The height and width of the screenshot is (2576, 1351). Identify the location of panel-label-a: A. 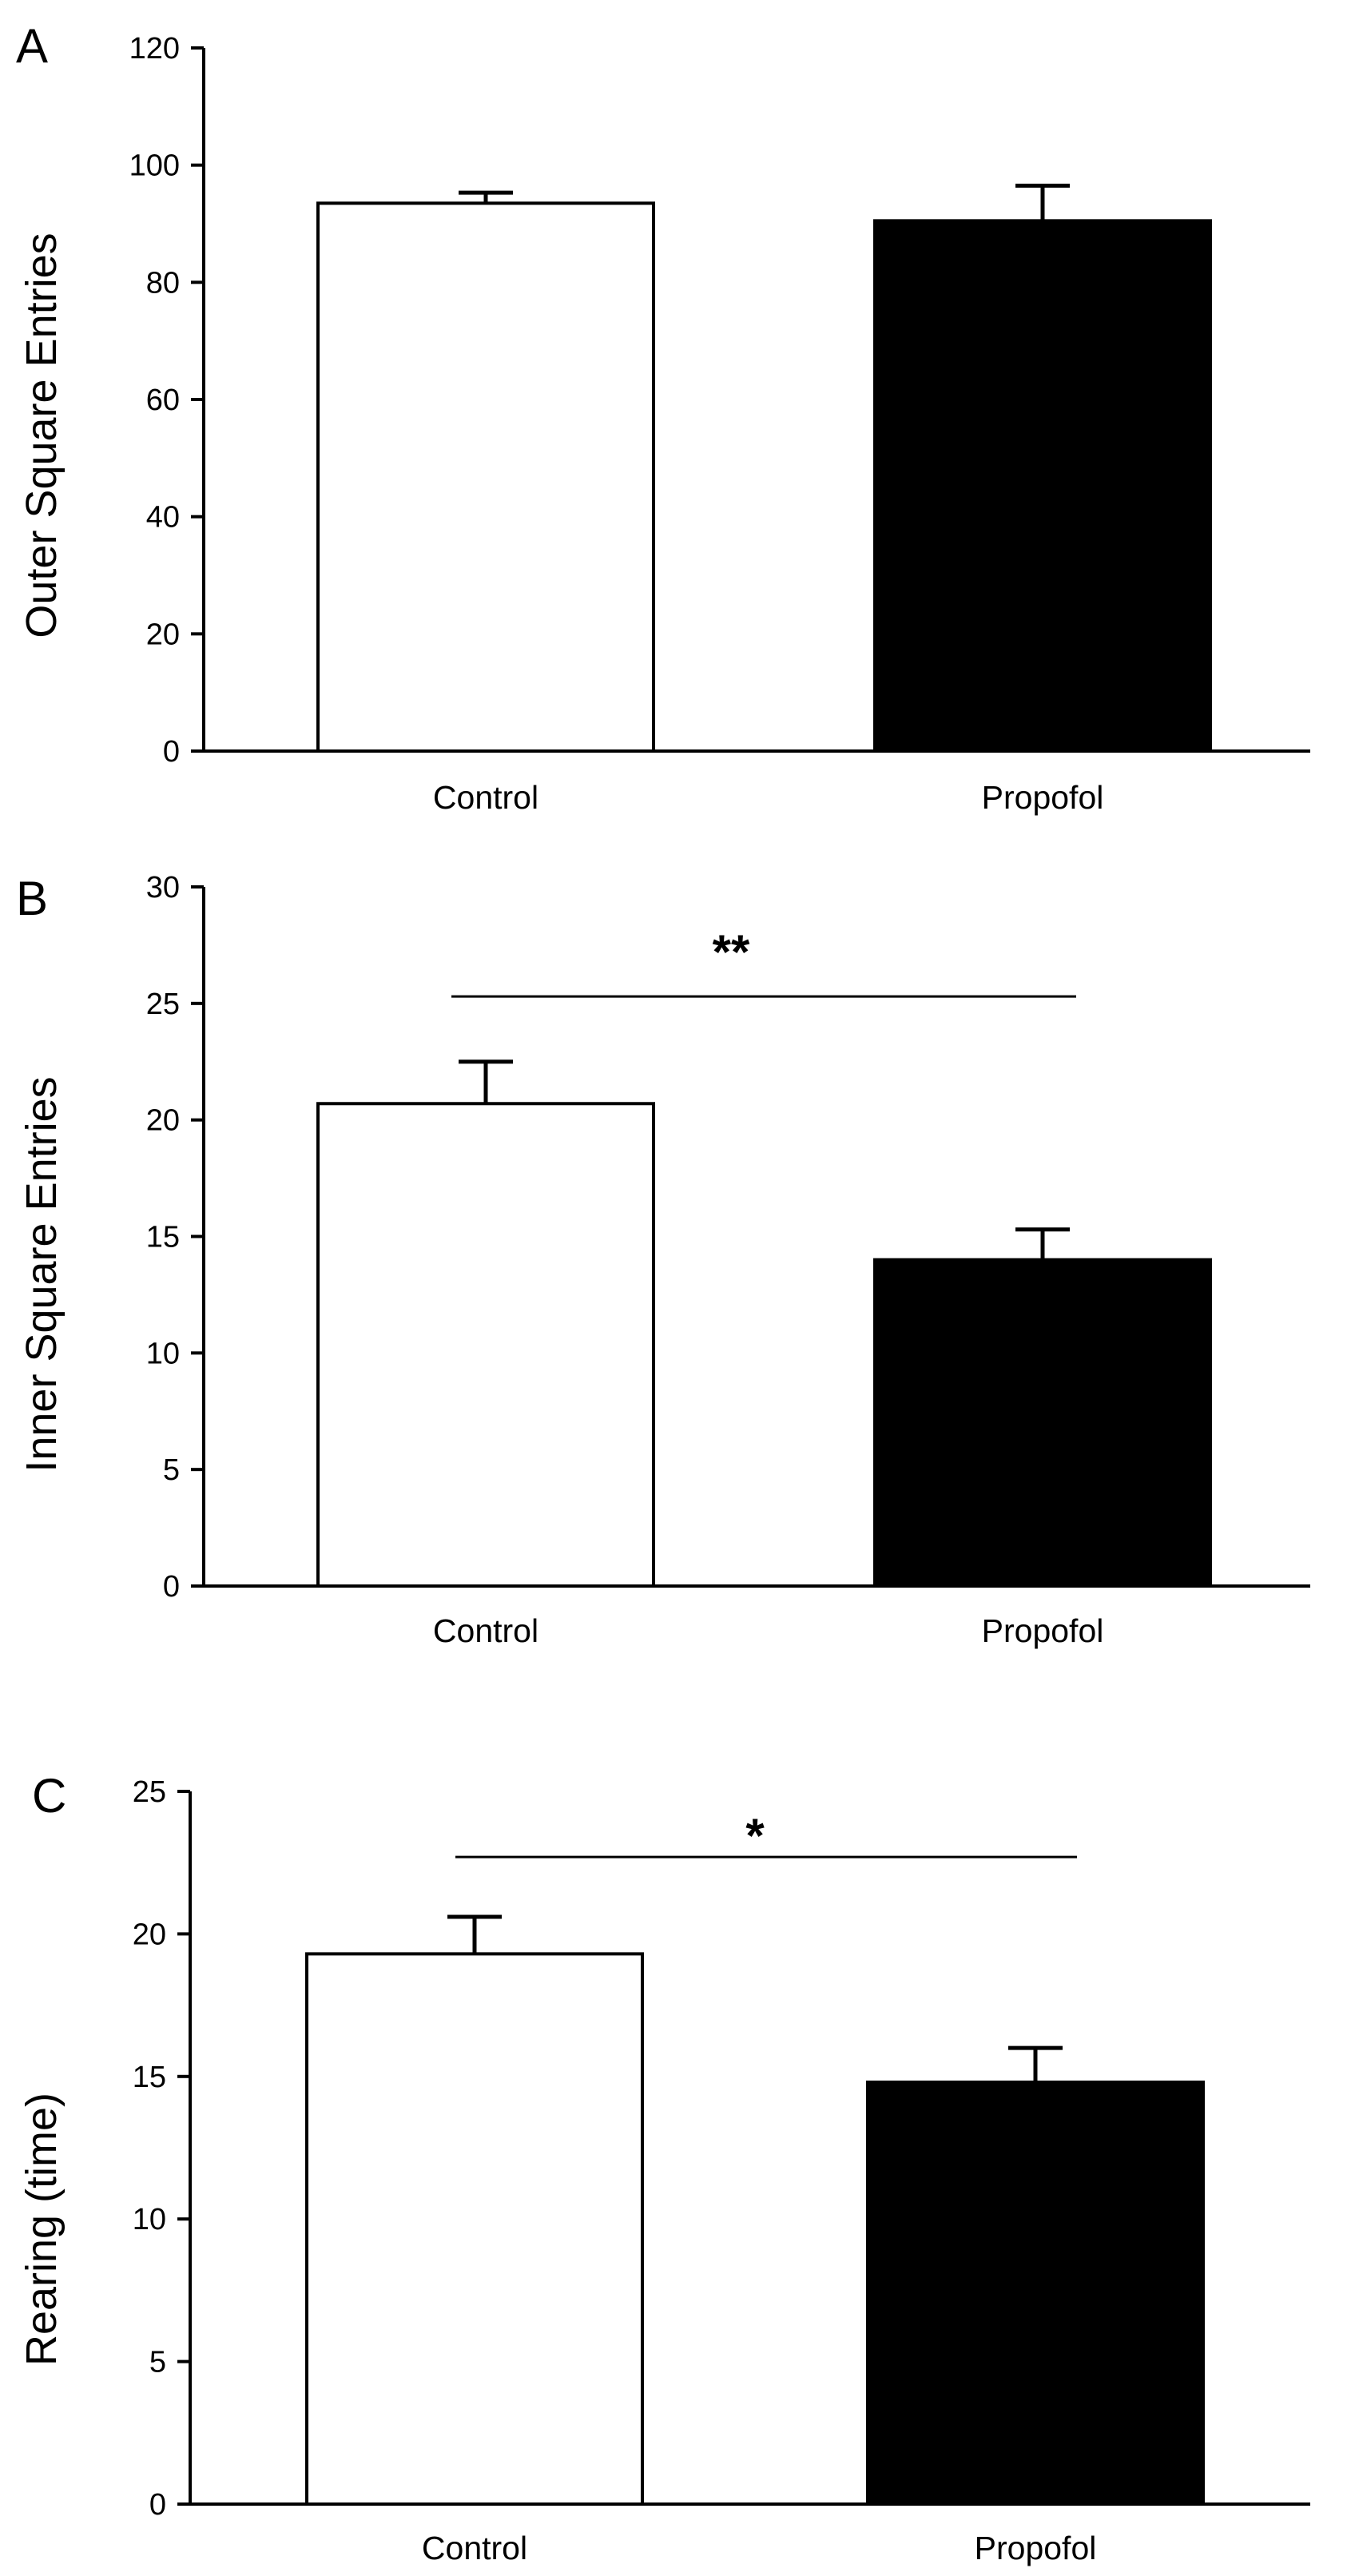
(32, 46).